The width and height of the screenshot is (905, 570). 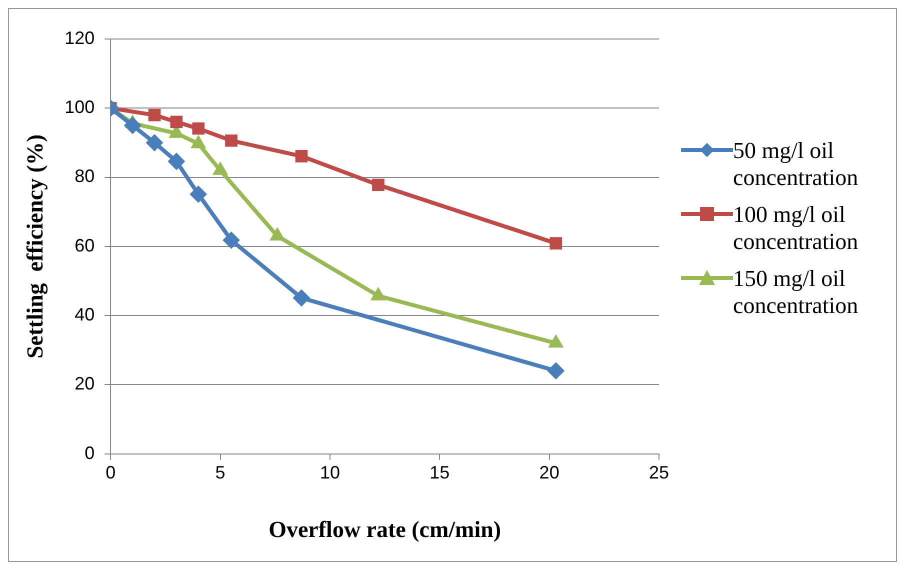 What do you see at coordinates (796, 228) in the screenshot?
I see `legend-label: 100 mg/l oil concentration` at bounding box center [796, 228].